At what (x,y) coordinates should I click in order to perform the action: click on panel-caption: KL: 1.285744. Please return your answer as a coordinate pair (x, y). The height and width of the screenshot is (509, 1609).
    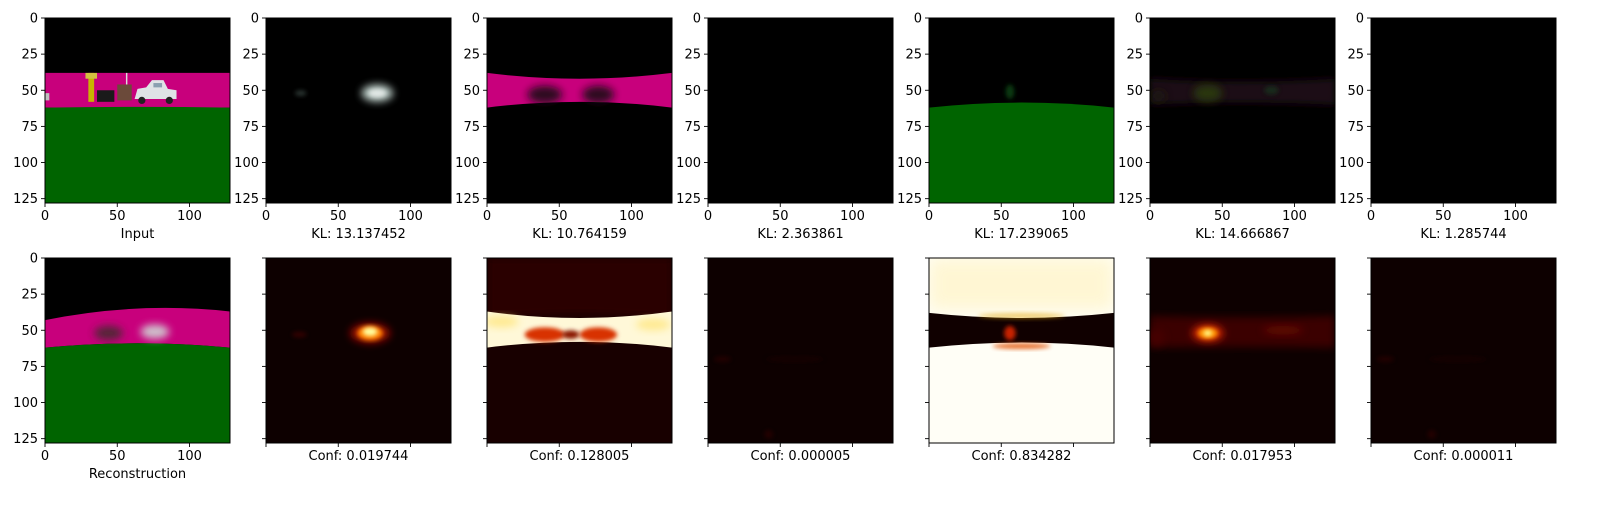
    Looking at the image, I should click on (1463, 234).